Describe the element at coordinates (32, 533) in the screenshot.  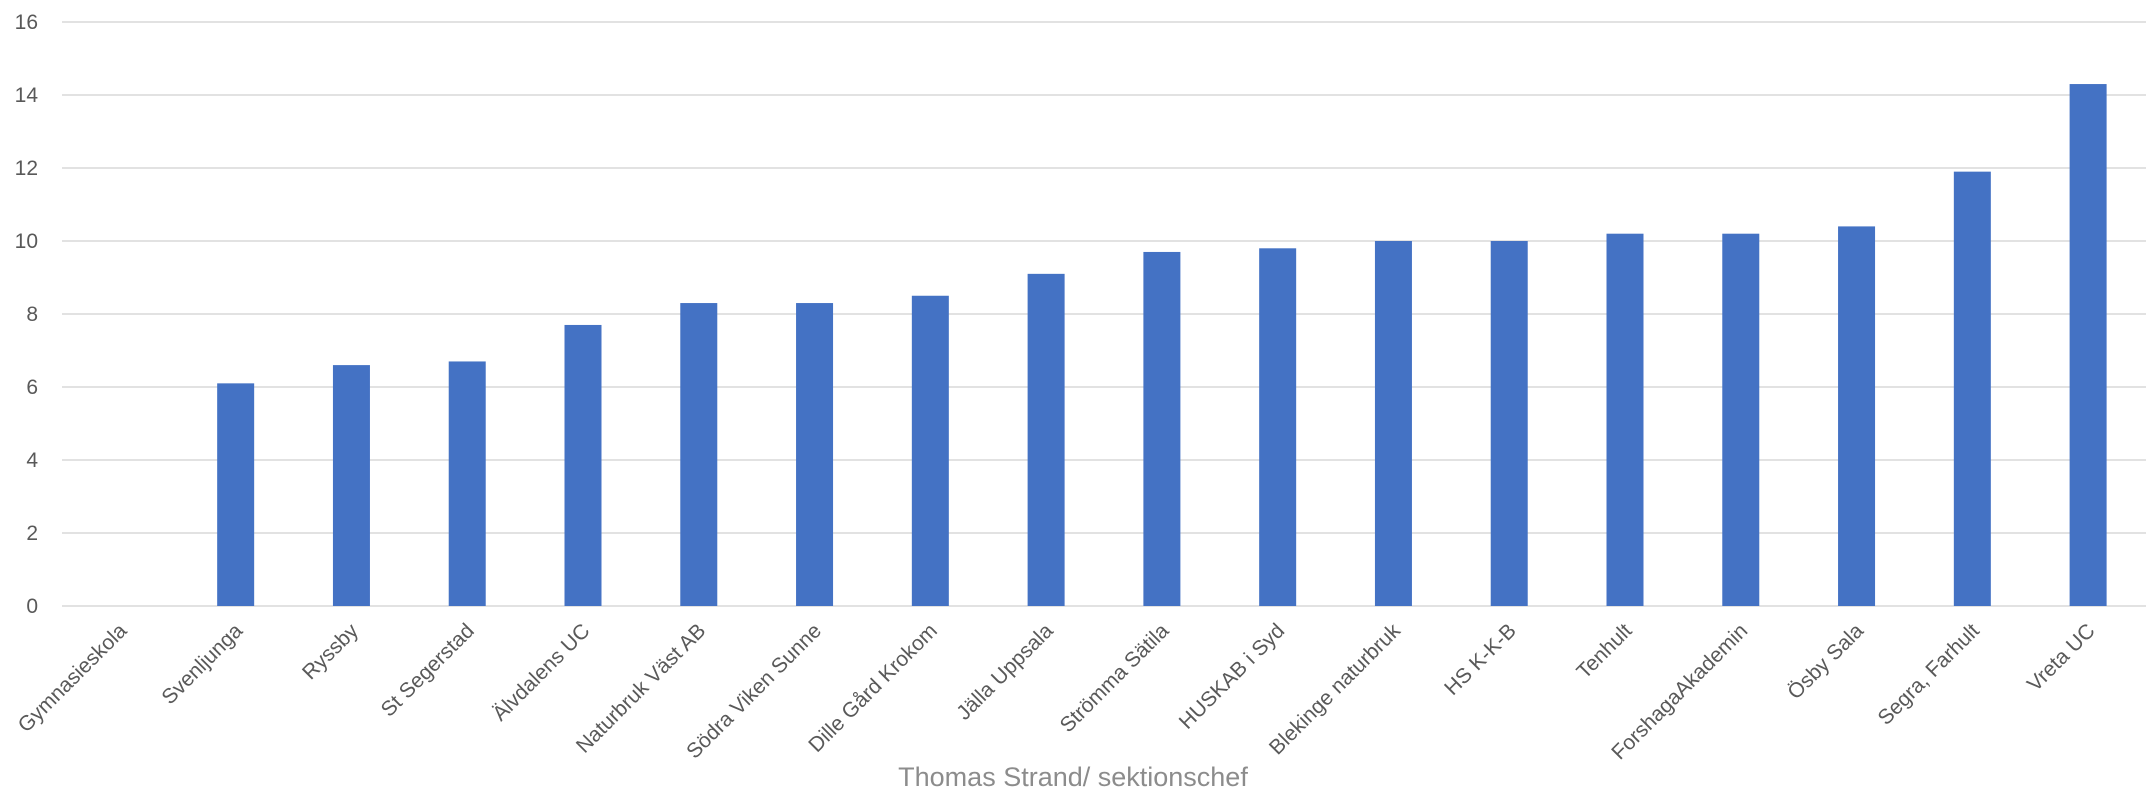
I see `y-tick-label: 2` at that location.